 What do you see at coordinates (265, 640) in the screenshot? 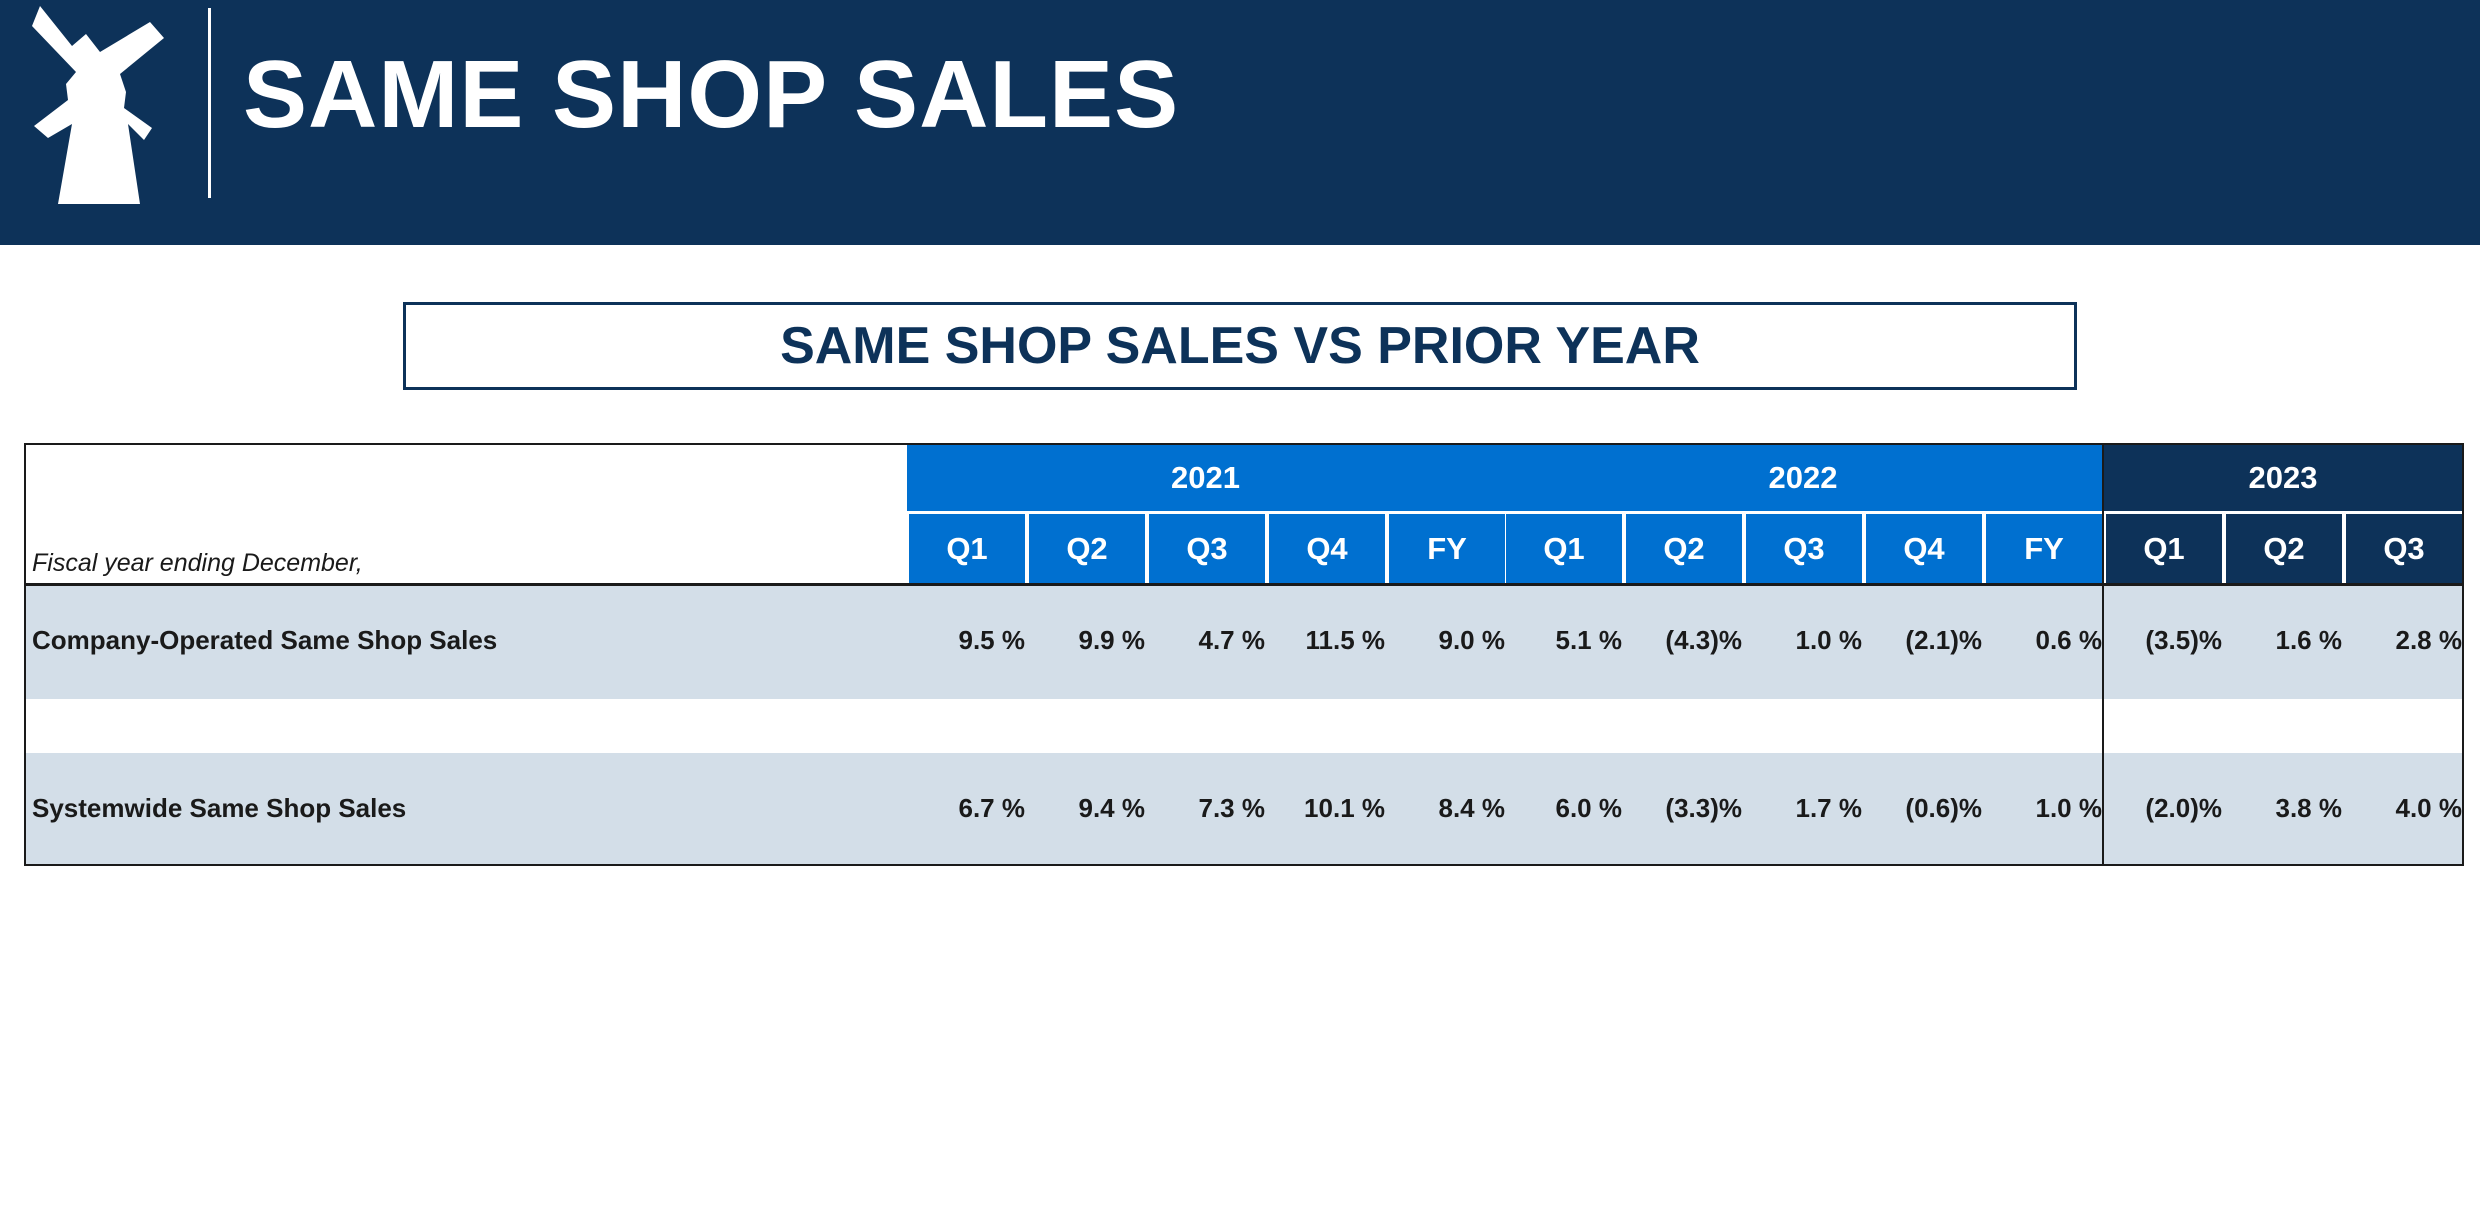
I see `row-label-company-operated: Company-Operated Same Shop Sales` at bounding box center [265, 640].